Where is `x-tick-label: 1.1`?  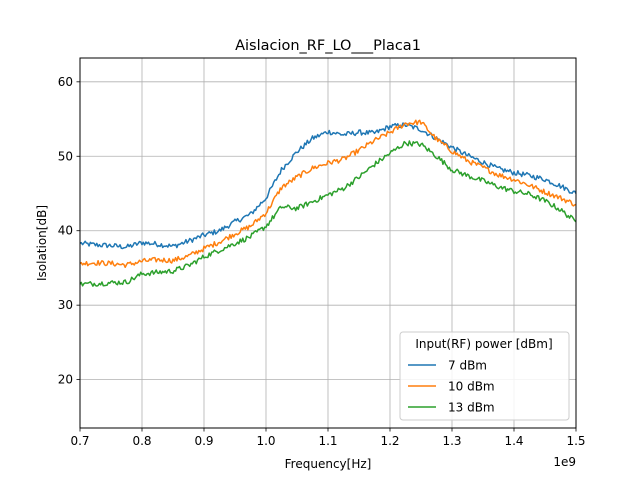 x-tick-label: 1.1 is located at coordinates (327, 441).